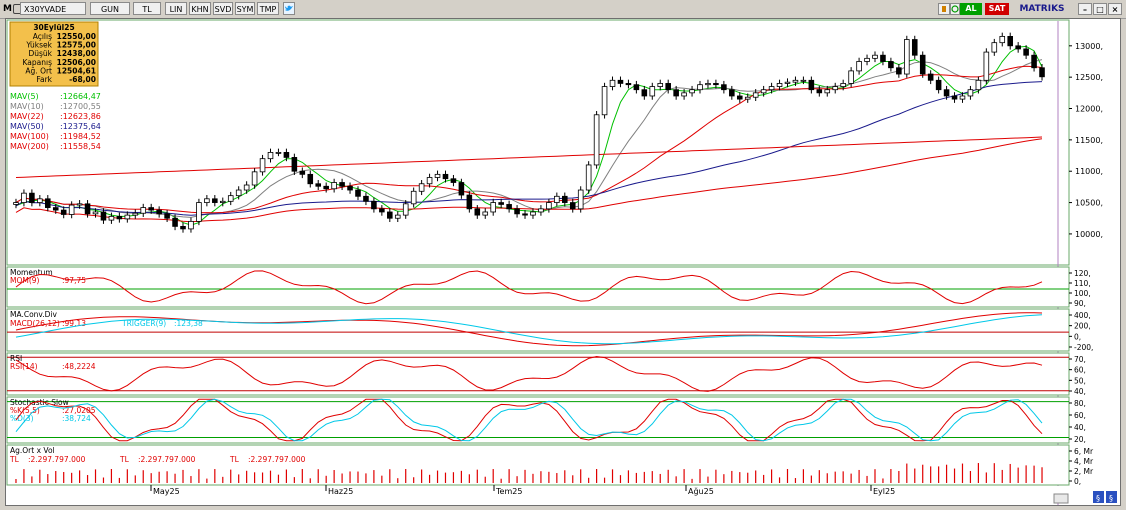 Image resolution: width=1126 pixels, height=510 pixels. Describe the element at coordinates (200, 8) in the screenshot. I see `khn-button: KHN` at that location.